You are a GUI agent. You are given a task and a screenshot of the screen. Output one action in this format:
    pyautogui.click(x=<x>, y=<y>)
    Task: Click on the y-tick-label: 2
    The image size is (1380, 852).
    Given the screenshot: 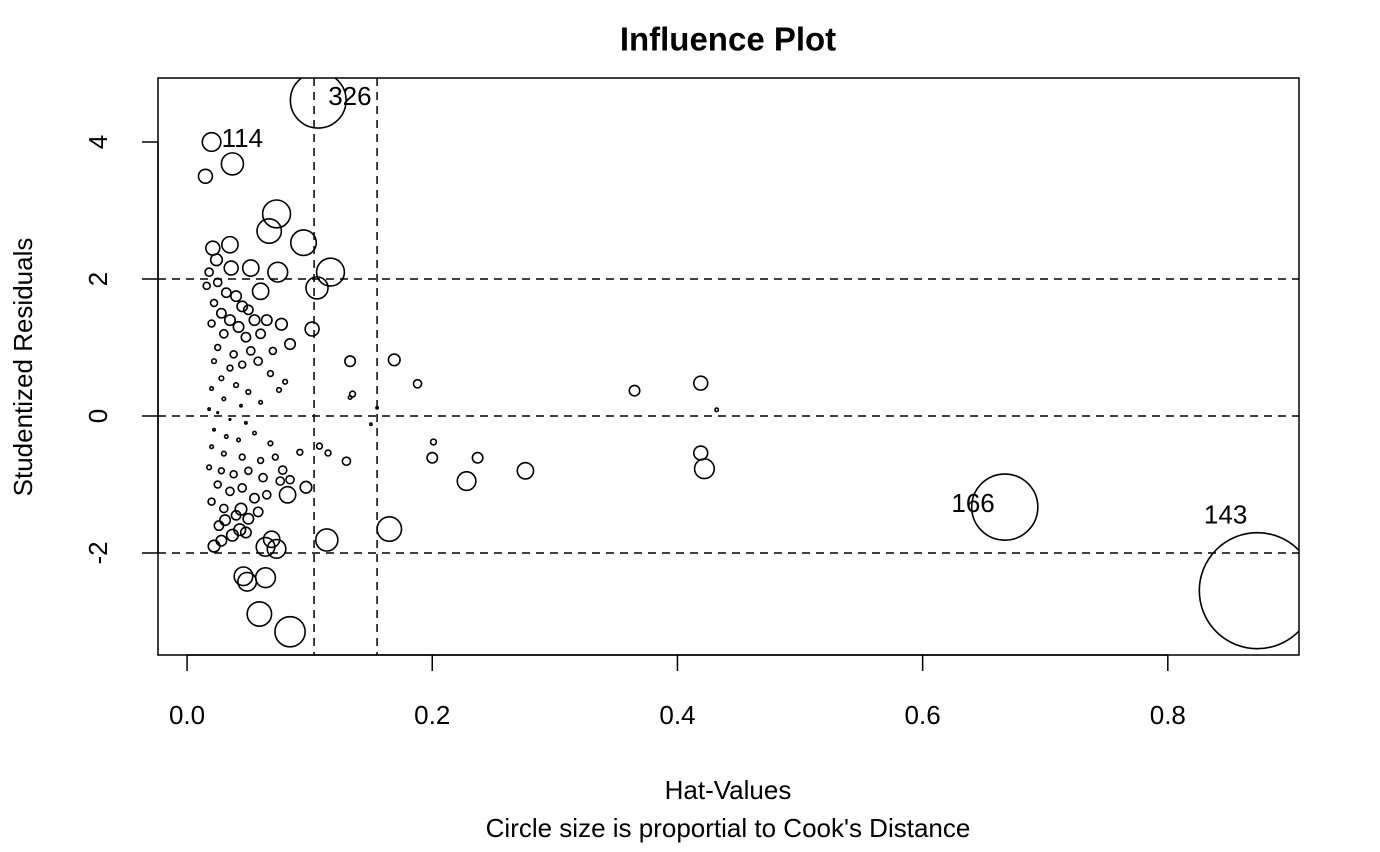 What is the action you would take?
    pyautogui.click(x=98, y=279)
    